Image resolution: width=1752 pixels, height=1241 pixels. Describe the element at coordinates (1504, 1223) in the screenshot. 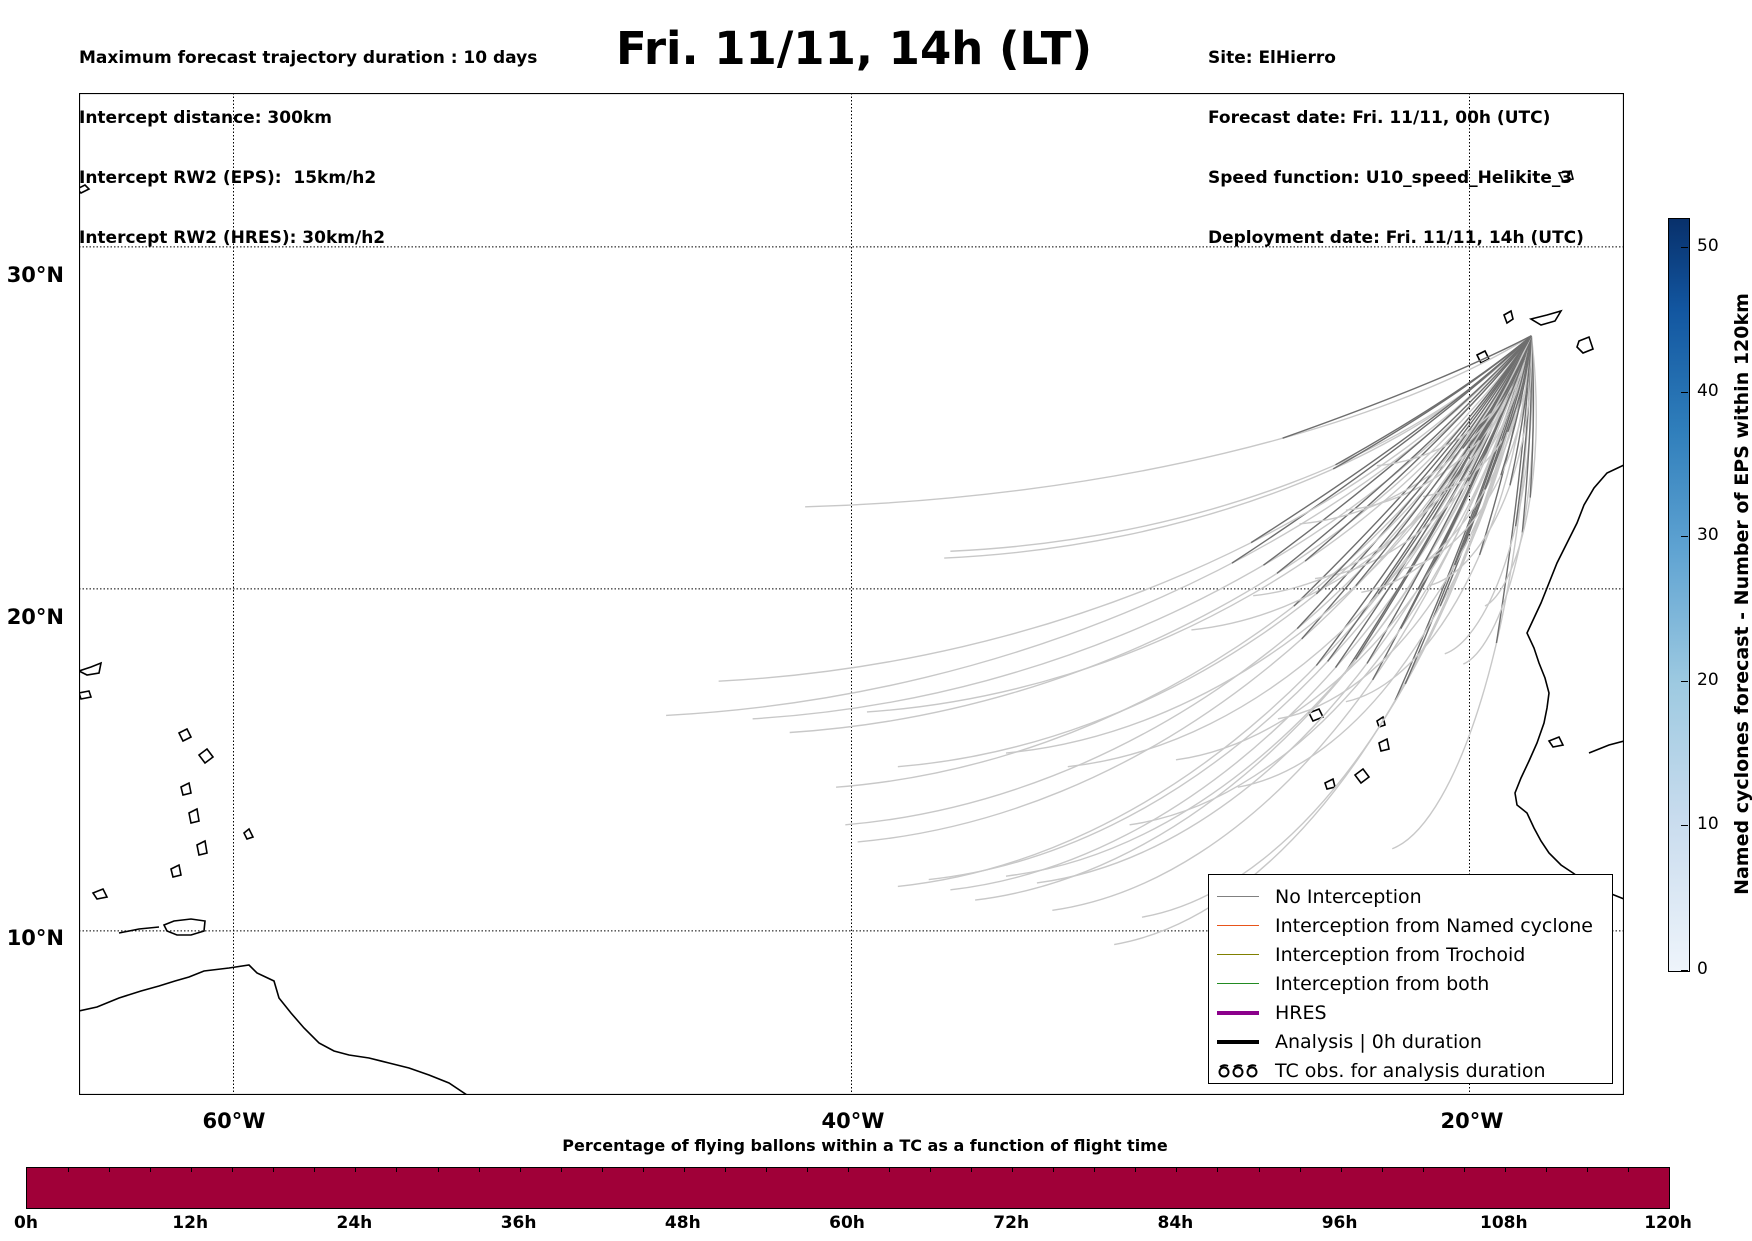

I see `flight-time-tick-label: 108h` at that location.